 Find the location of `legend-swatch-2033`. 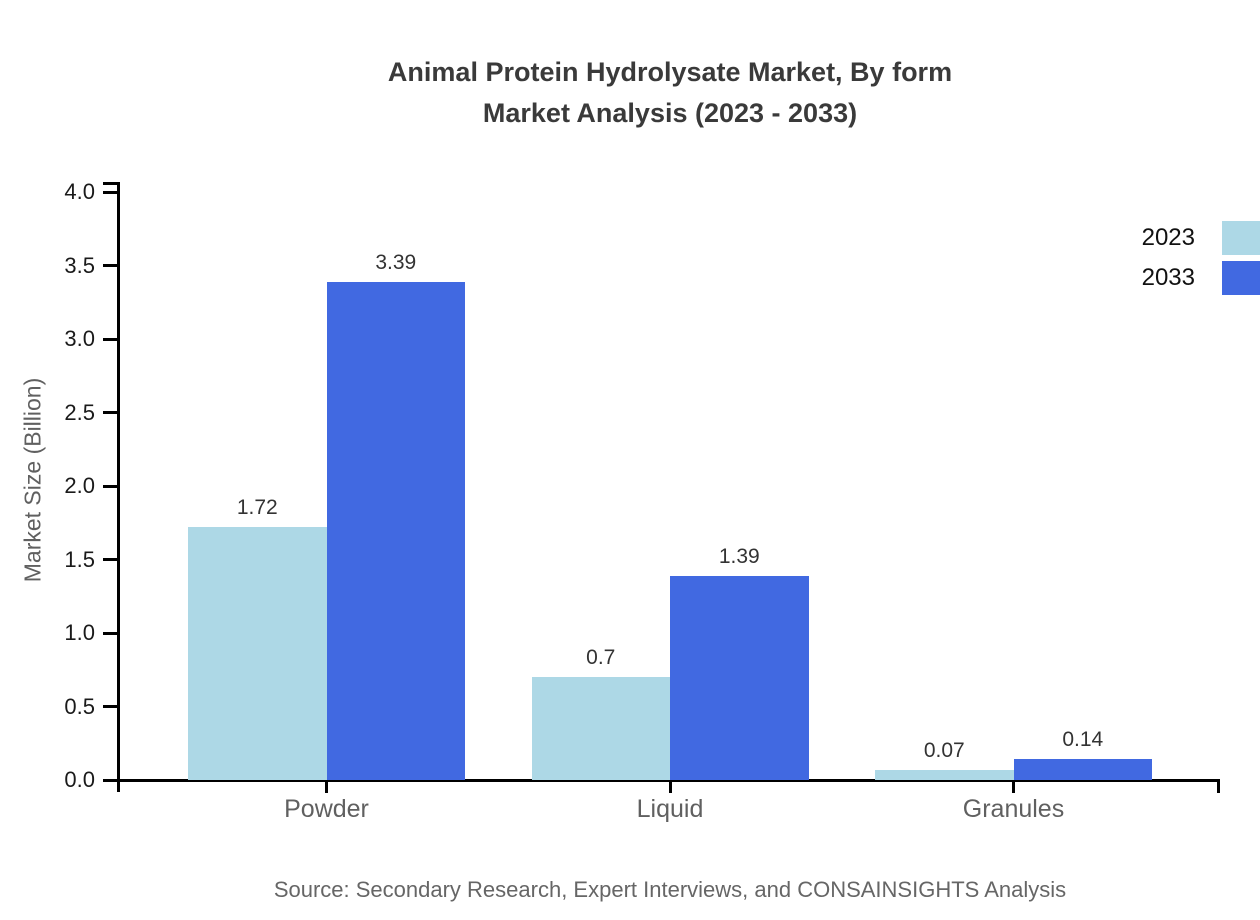

legend-swatch-2033 is located at coordinates (1241, 278).